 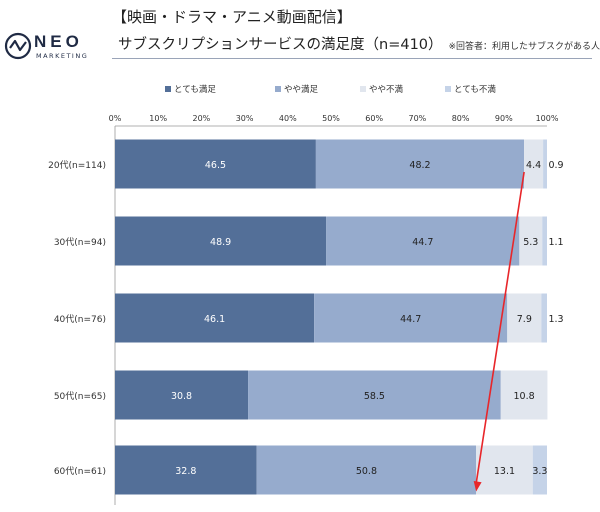 What do you see at coordinates (331, 118) in the screenshot?
I see `x-tick-label: 50%` at bounding box center [331, 118].